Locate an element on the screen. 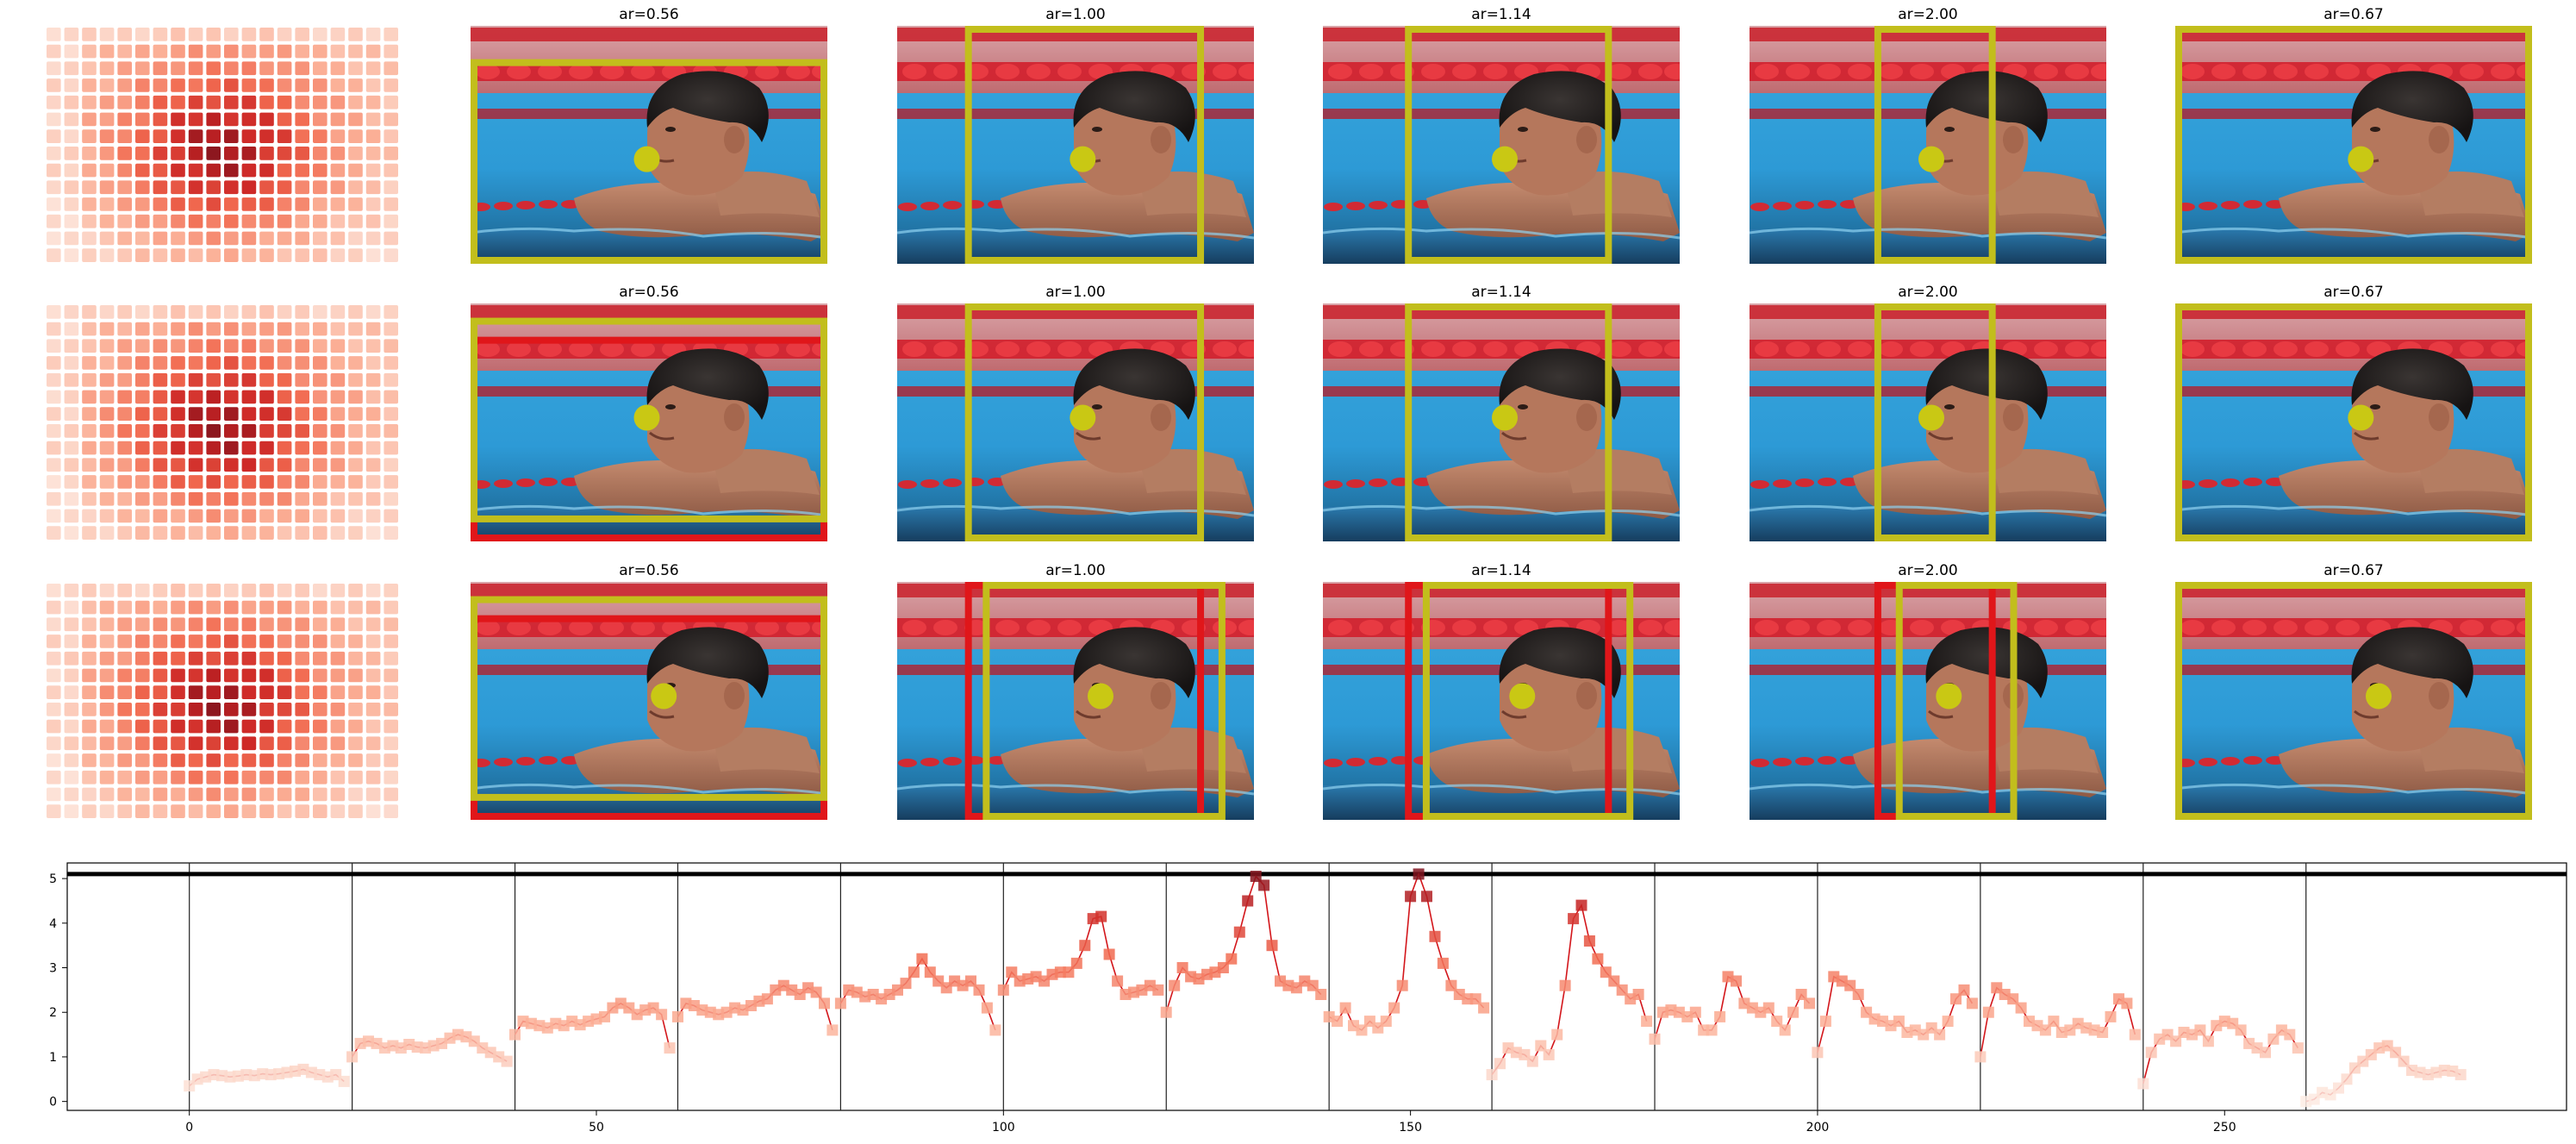 The height and width of the screenshot is (1144, 2576). crop-title: ar=0.67 is located at coordinates (2353, 570).